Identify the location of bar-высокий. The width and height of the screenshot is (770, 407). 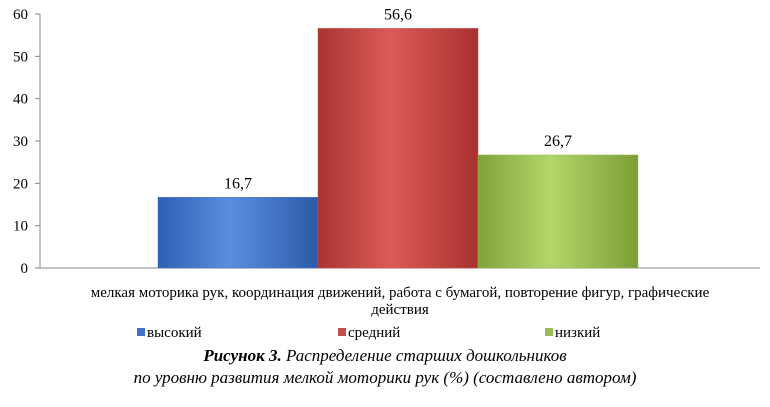
(238, 233).